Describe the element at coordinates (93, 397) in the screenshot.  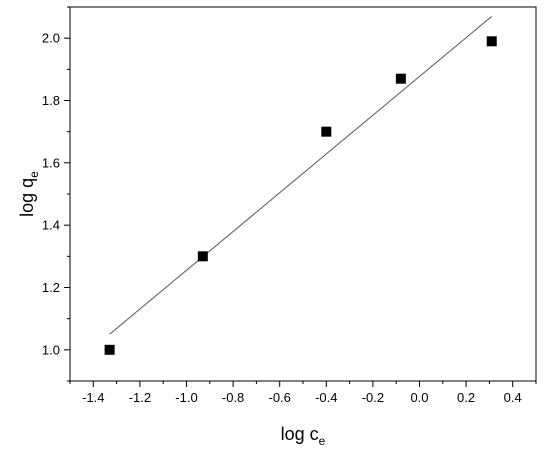
I see `x-tick-label: -1.4` at that location.